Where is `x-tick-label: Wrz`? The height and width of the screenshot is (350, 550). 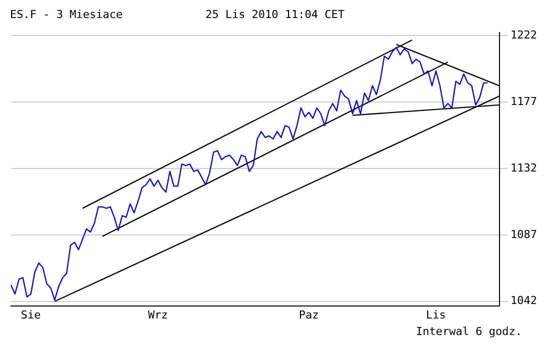
x-tick-label: Wrz is located at coordinates (158, 315).